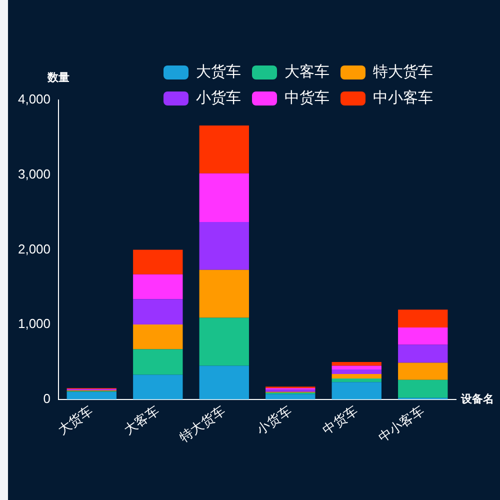  I want to click on x-tick-label: 大客车, so click(141, 420).